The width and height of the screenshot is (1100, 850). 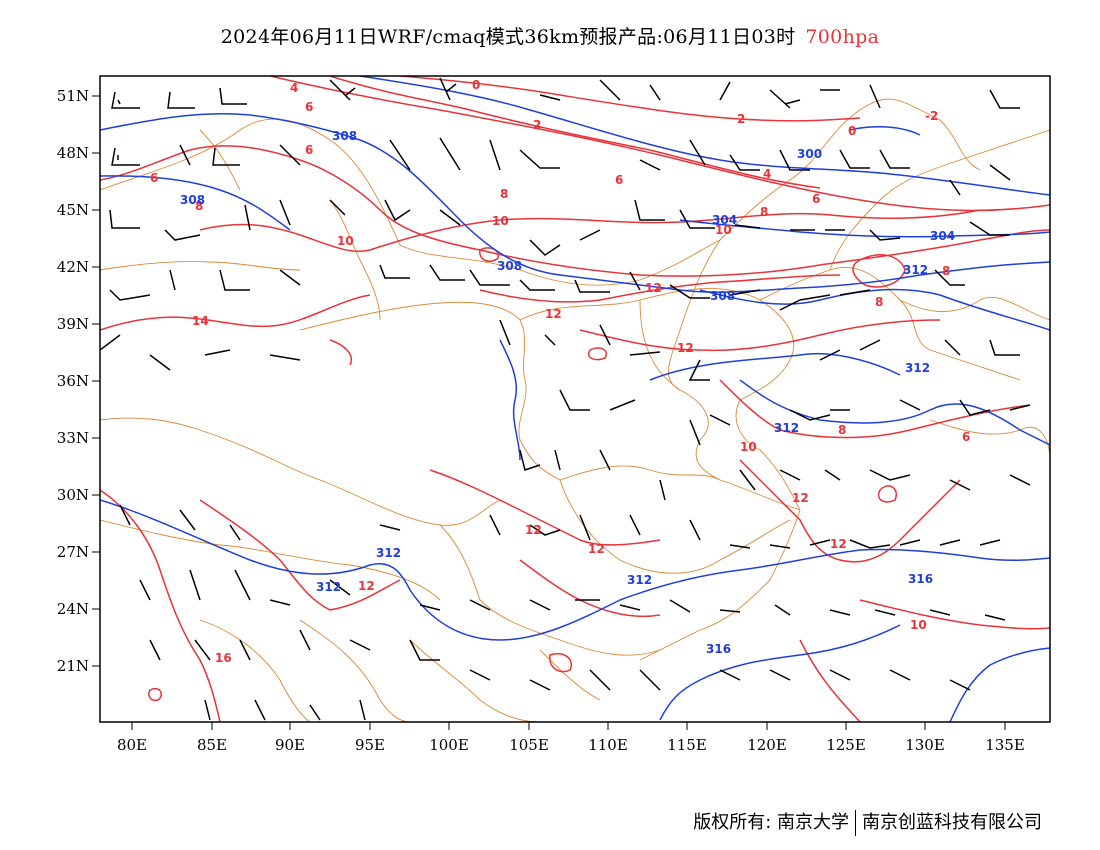 What do you see at coordinates (73, 666) in the screenshot?
I see `lat-label: 21N` at bounding box center [73, 666].